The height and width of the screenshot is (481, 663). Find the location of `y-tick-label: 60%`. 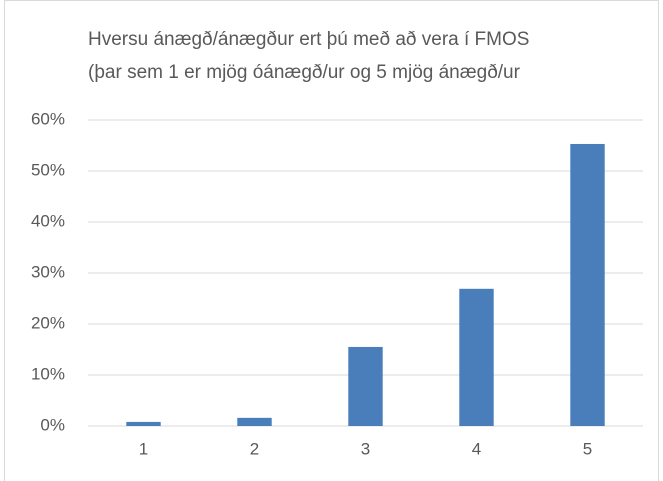

y-tick-label: 60% is located at coordinates (48, 118).